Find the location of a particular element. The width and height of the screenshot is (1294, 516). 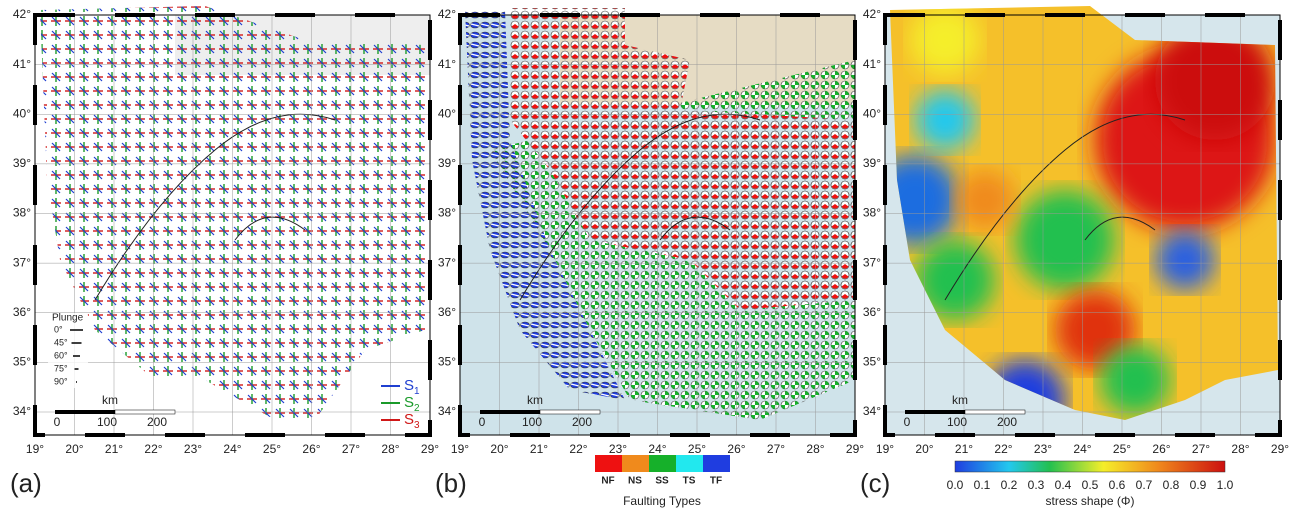

colorbar-tick: 1.0 is located at coordinates (1225, 485).